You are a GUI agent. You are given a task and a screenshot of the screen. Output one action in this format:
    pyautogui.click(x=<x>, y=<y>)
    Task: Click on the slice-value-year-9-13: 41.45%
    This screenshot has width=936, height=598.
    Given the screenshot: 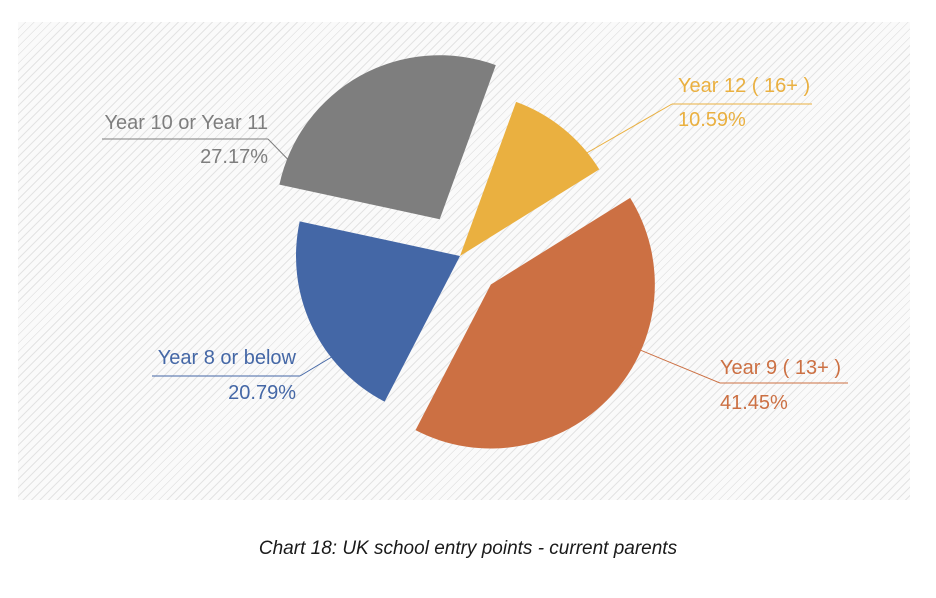 What is the action you would take?
    pyautogui.click(x=754, y=403)
    